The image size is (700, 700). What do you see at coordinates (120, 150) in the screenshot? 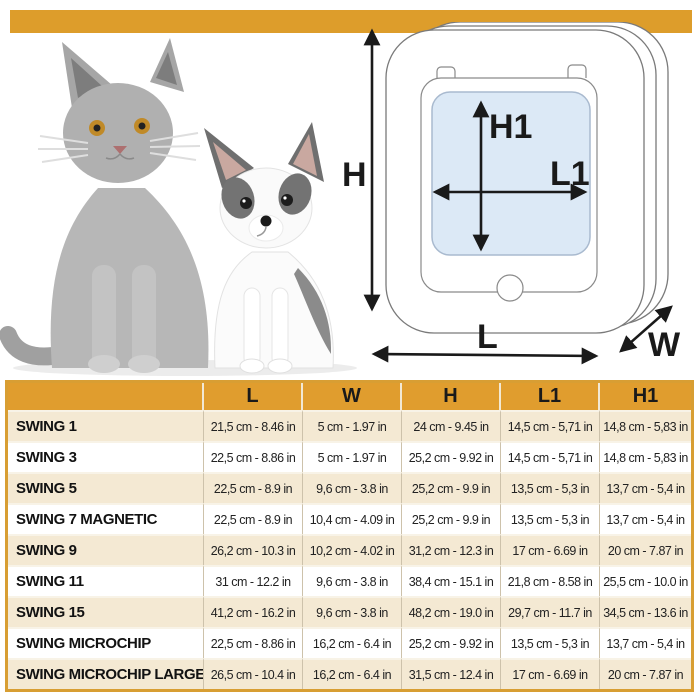
I see `cat-nose` at bounding box center [120, 150].